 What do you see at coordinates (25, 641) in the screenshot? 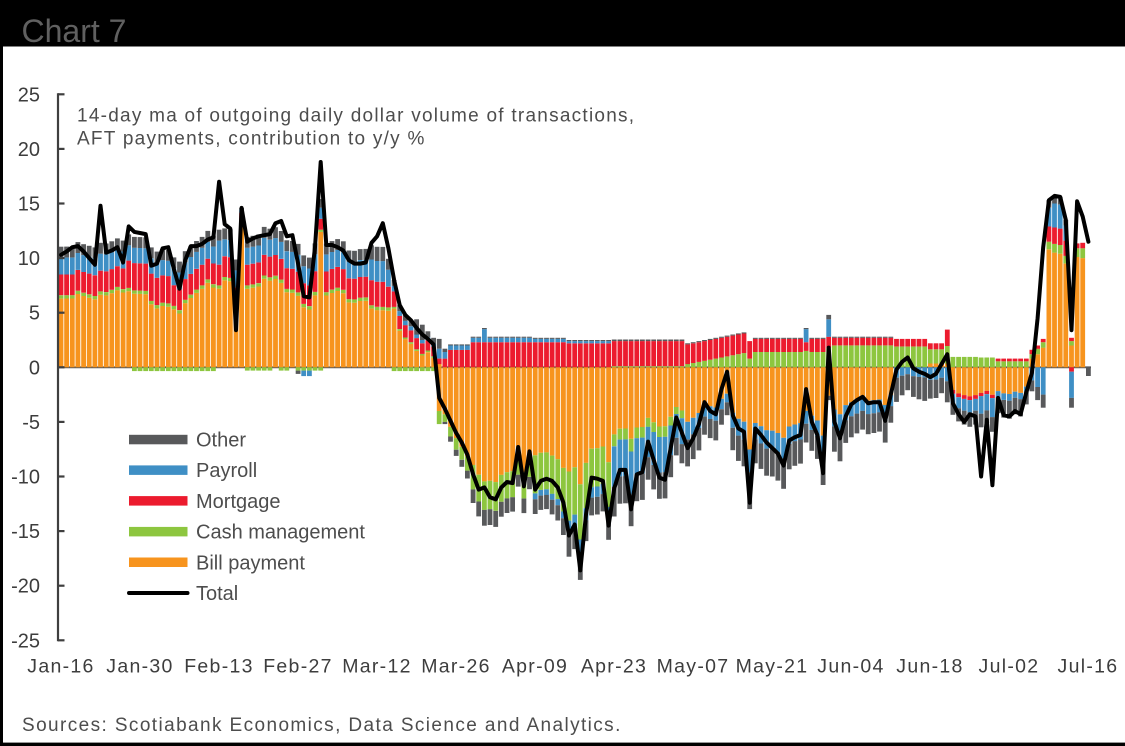
I see `svg-text: -25` at bounding box center [25, 641].